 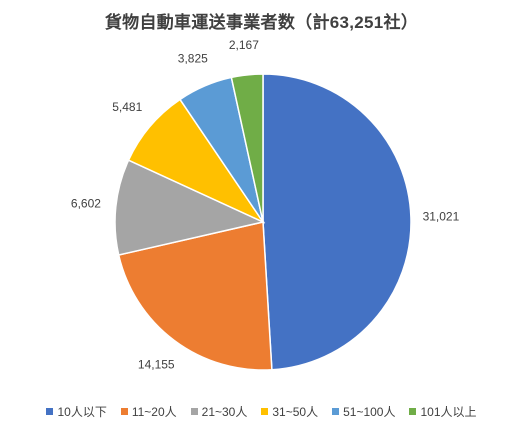 What do you see at coordinates (441, 217) in the screenshot?
I see `data-label-1: 31,021` at bounding box center [441, 217].